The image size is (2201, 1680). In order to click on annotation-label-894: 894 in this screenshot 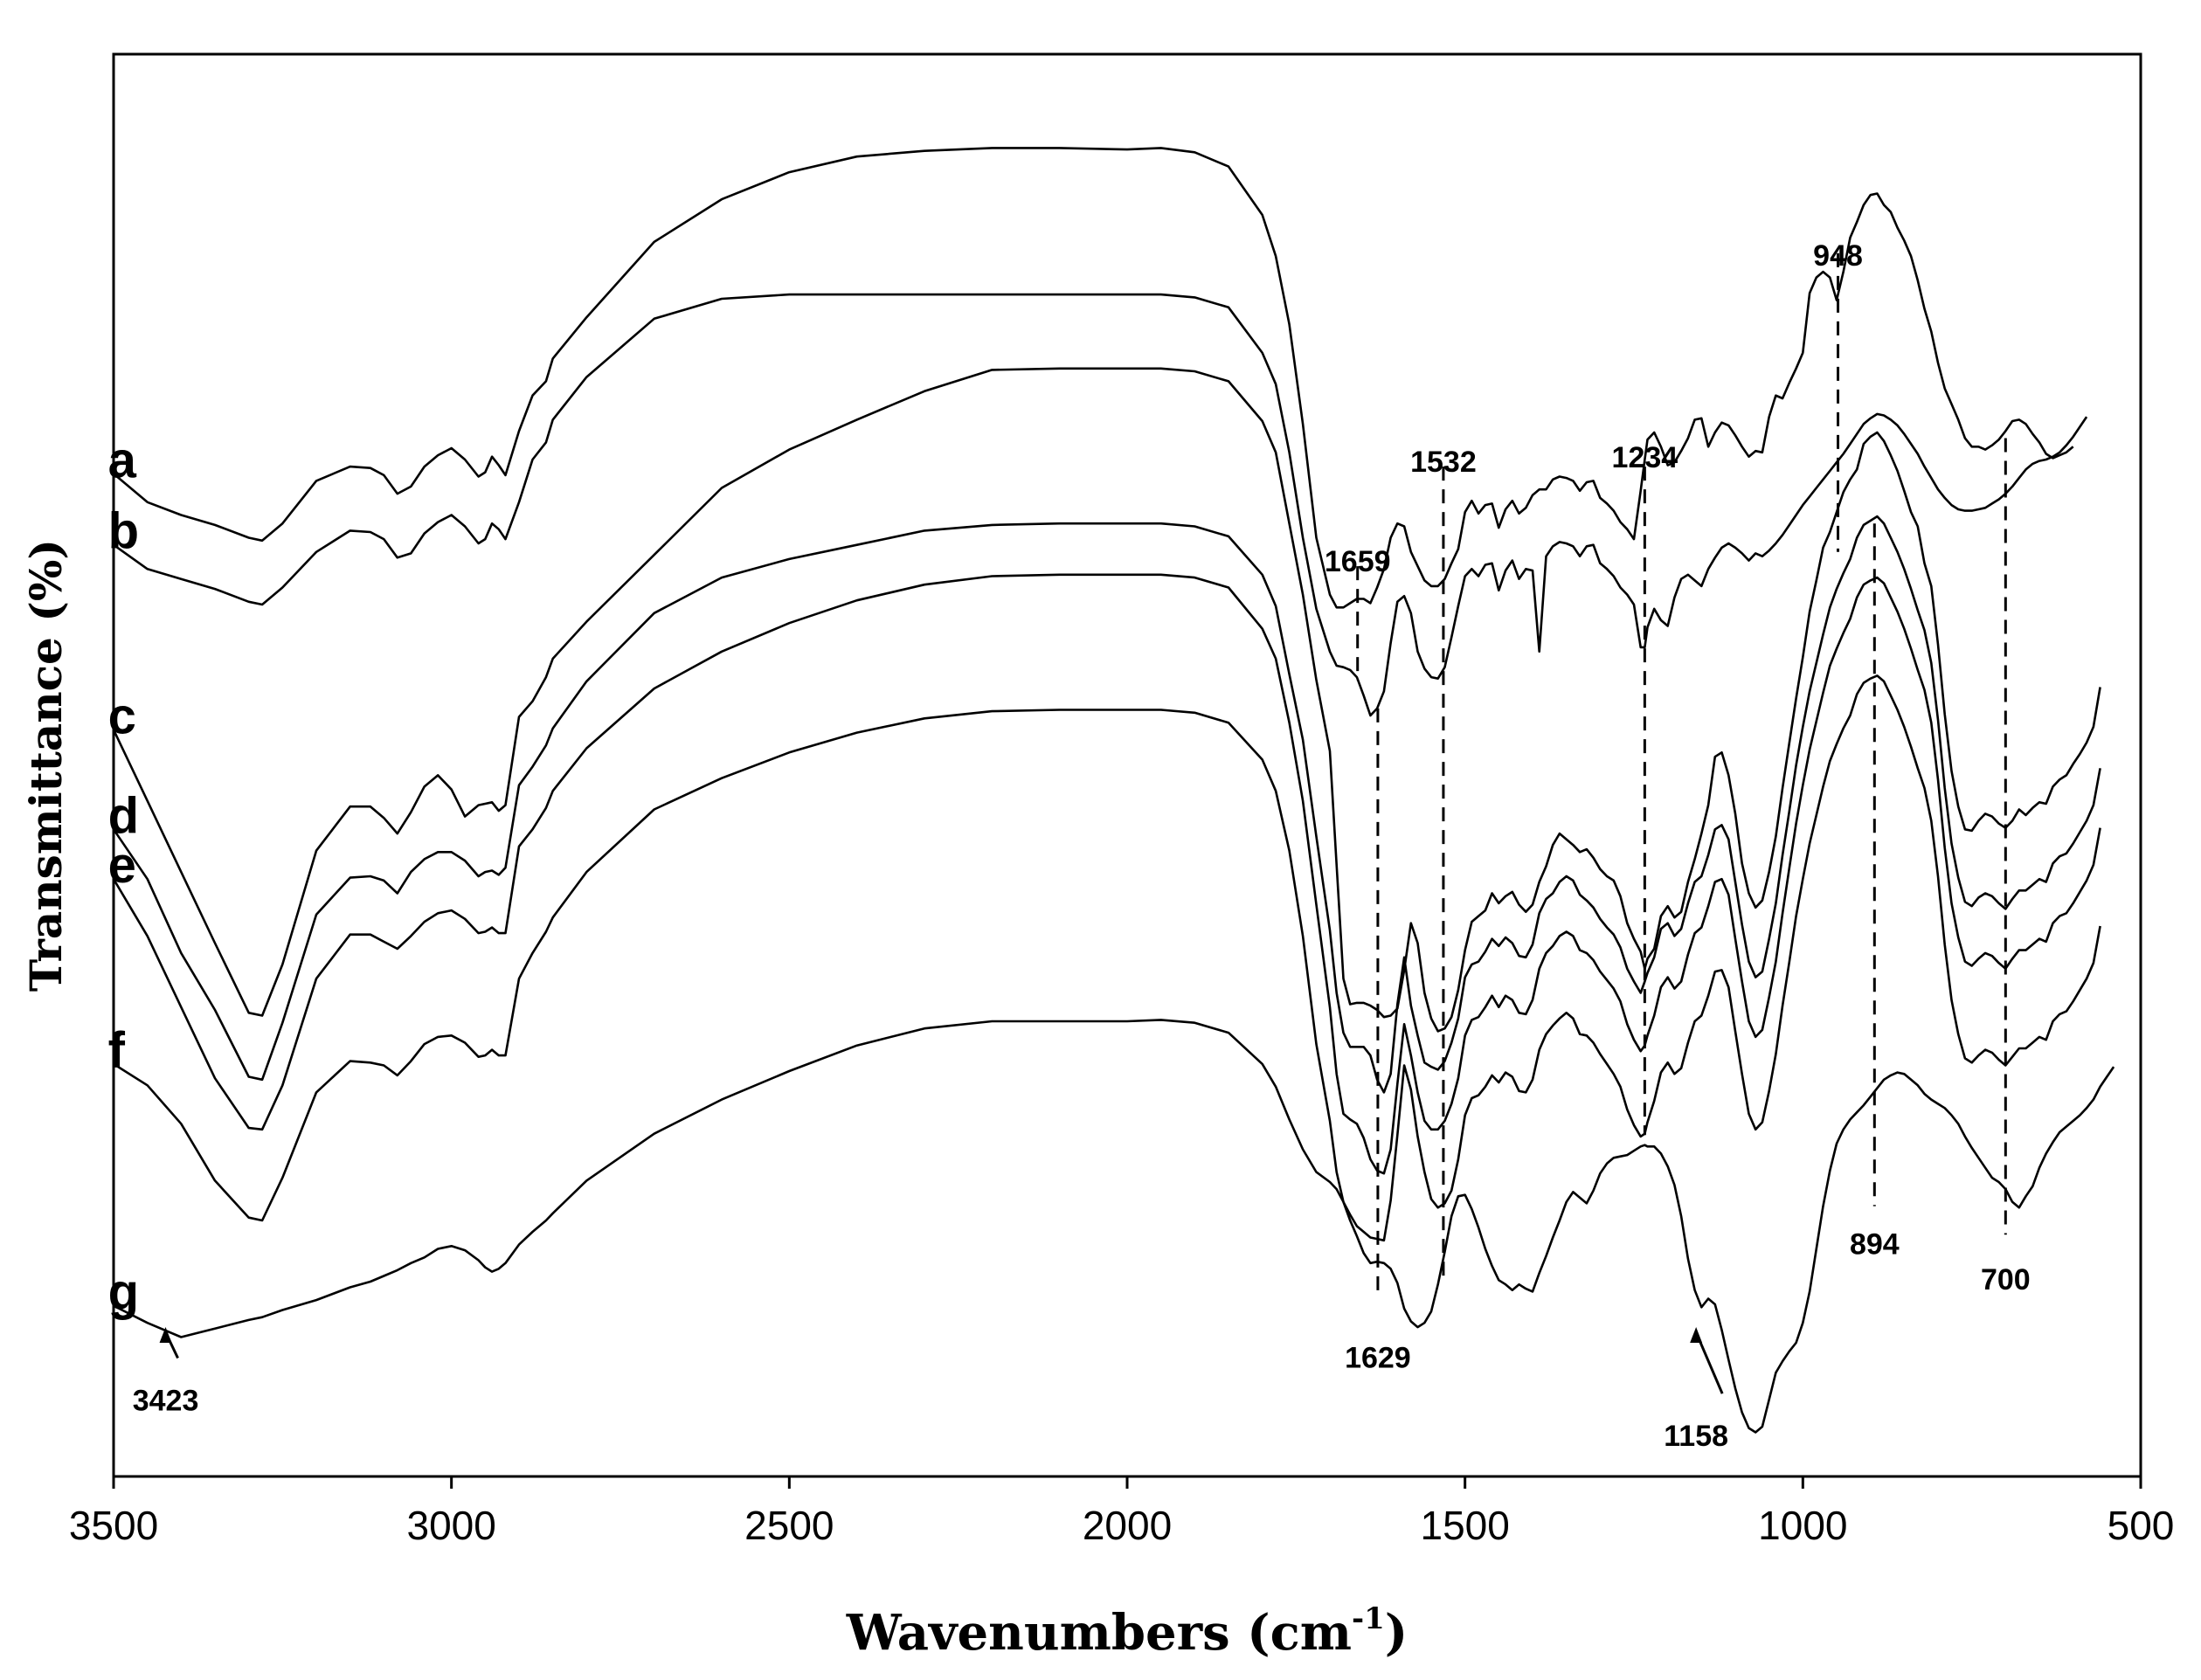, I will do `click(1875, 1244)`.